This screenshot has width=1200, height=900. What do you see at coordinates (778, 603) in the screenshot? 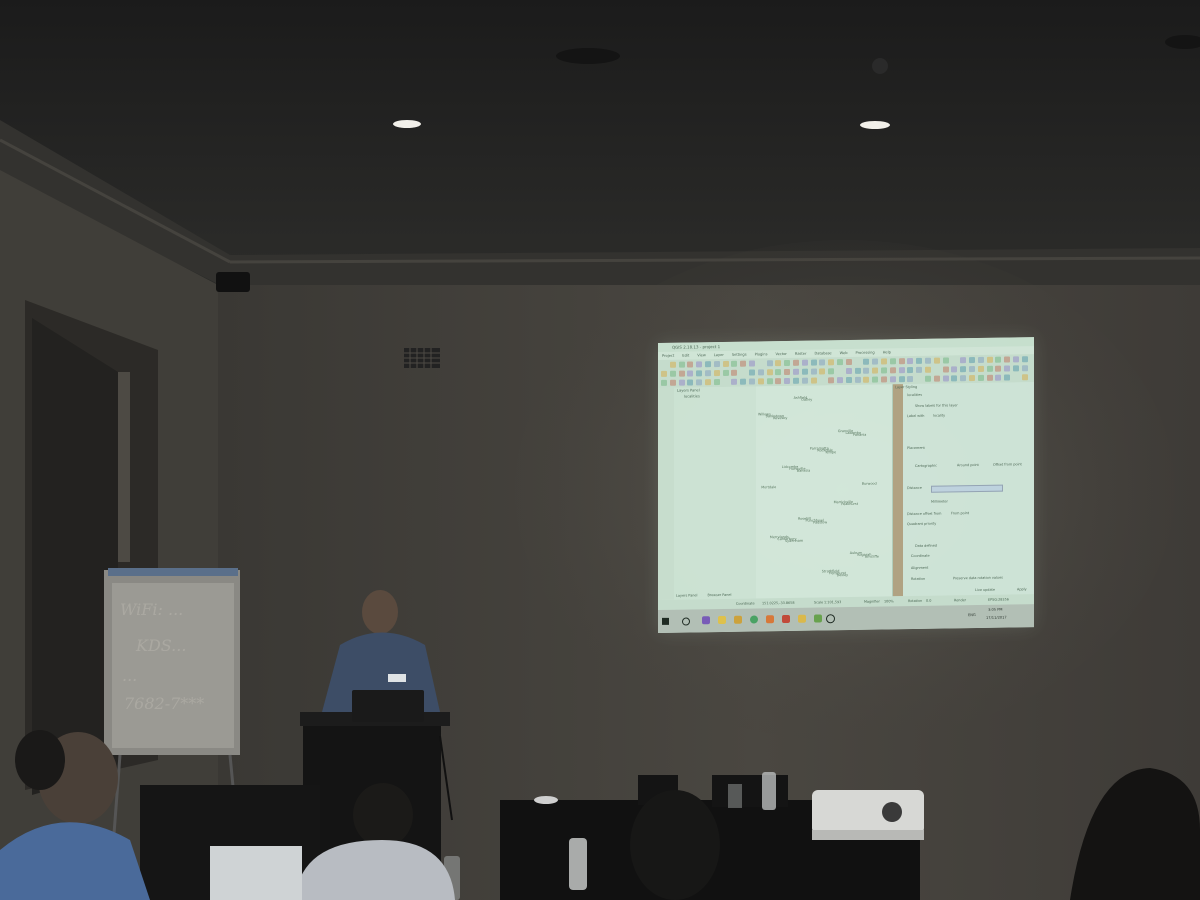
I see `coordinate-status-value: 151.0225,-33.8658` at bounding box center [778, 603].